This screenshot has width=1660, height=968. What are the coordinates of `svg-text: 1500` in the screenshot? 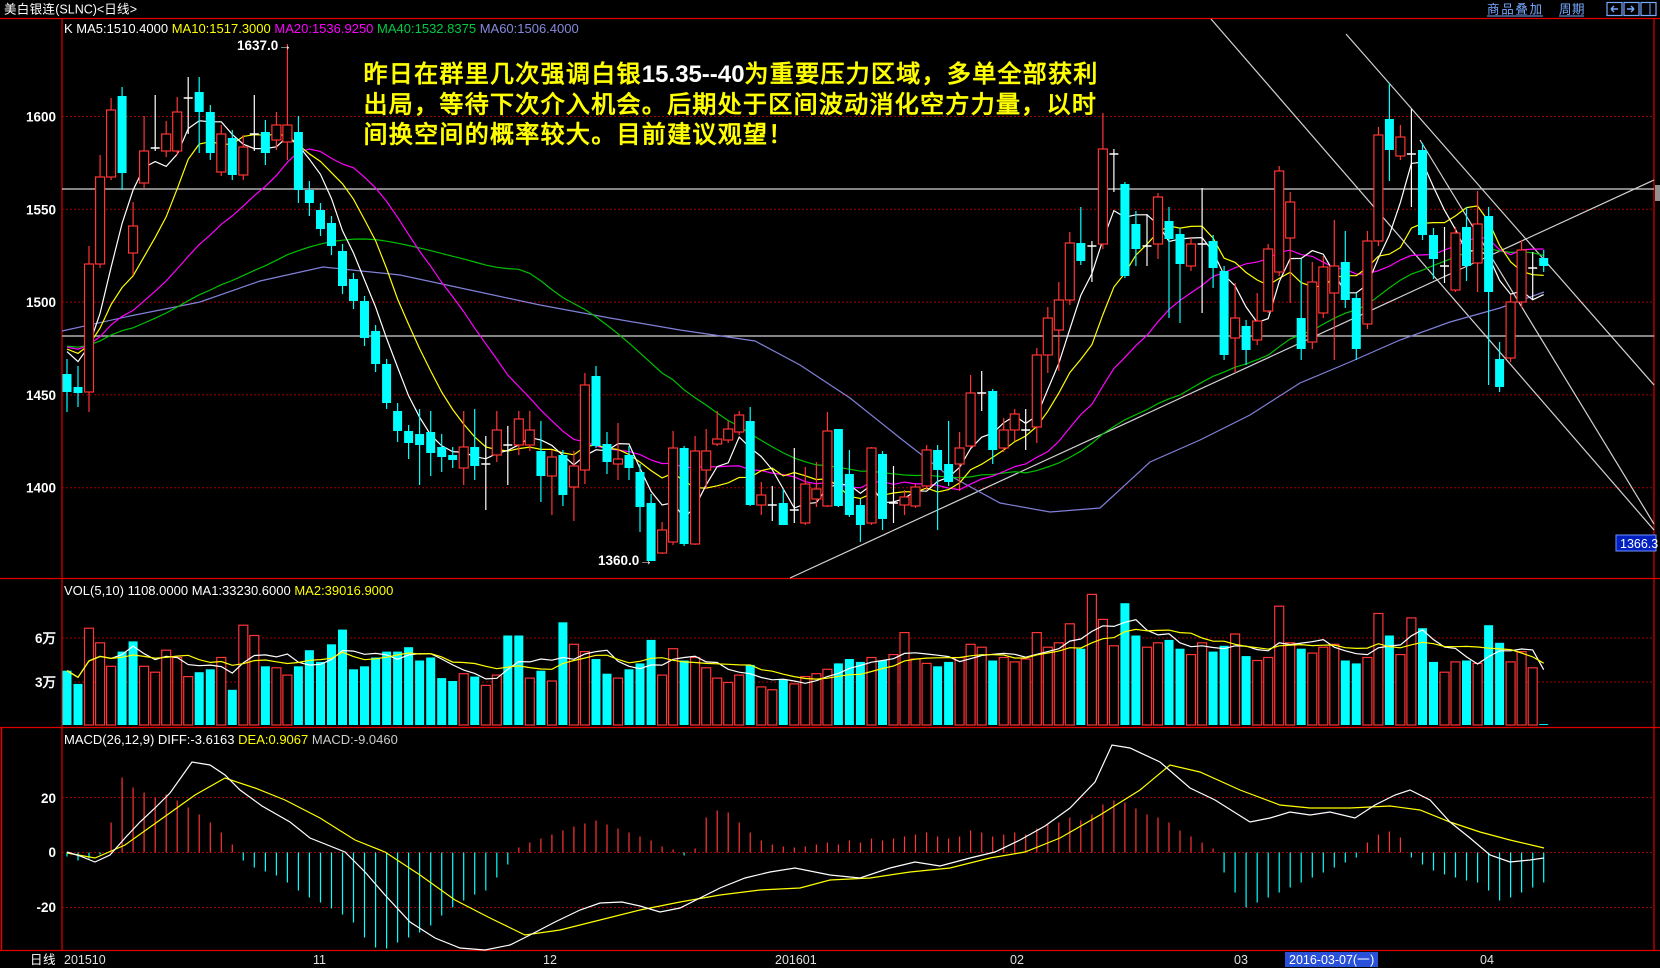 It's located at (41, 302).